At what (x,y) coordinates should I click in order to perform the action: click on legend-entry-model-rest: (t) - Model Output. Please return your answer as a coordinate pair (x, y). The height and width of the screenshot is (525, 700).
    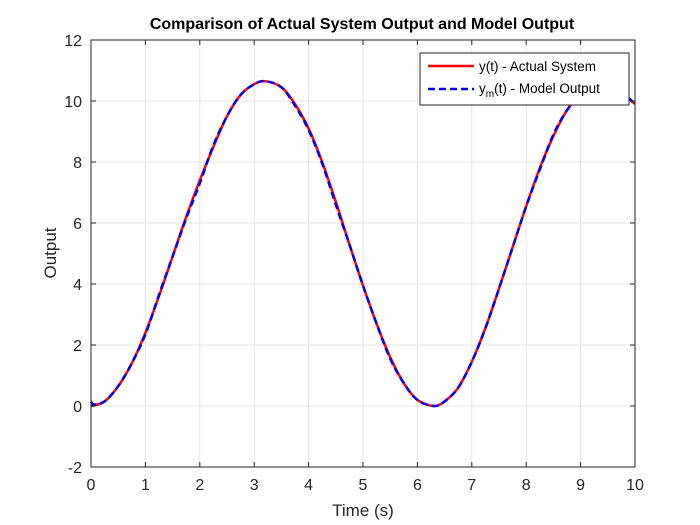
    Looking at the image, I should click on (547, 88).